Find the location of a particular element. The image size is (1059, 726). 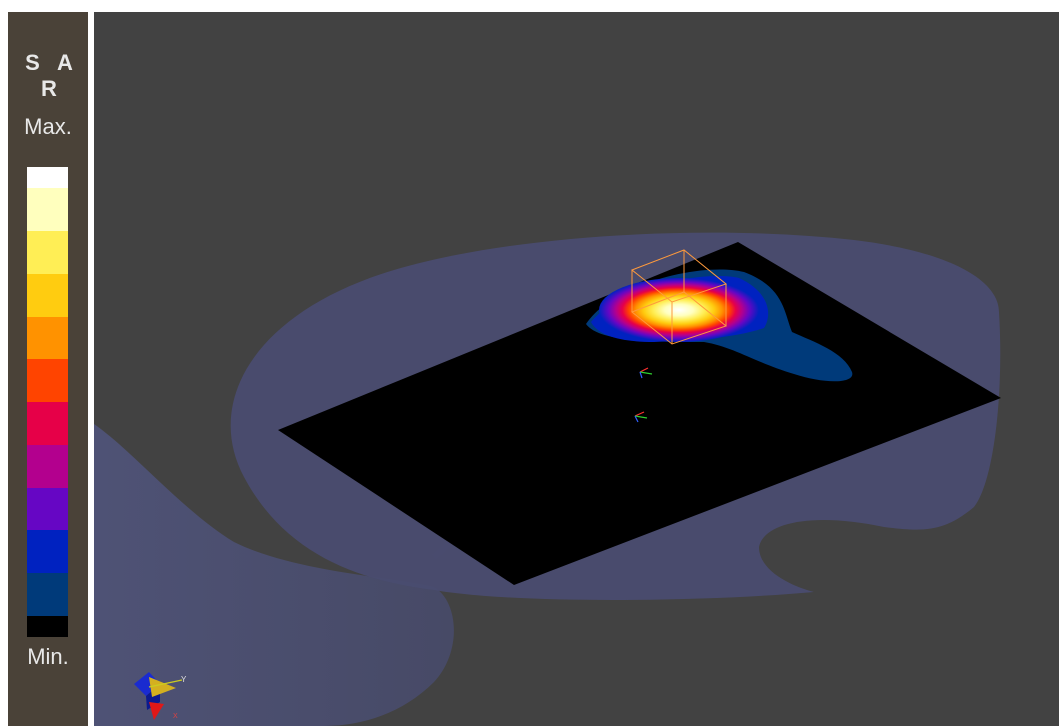

legend-max-label: Max. is located at coordinates (48, 126).